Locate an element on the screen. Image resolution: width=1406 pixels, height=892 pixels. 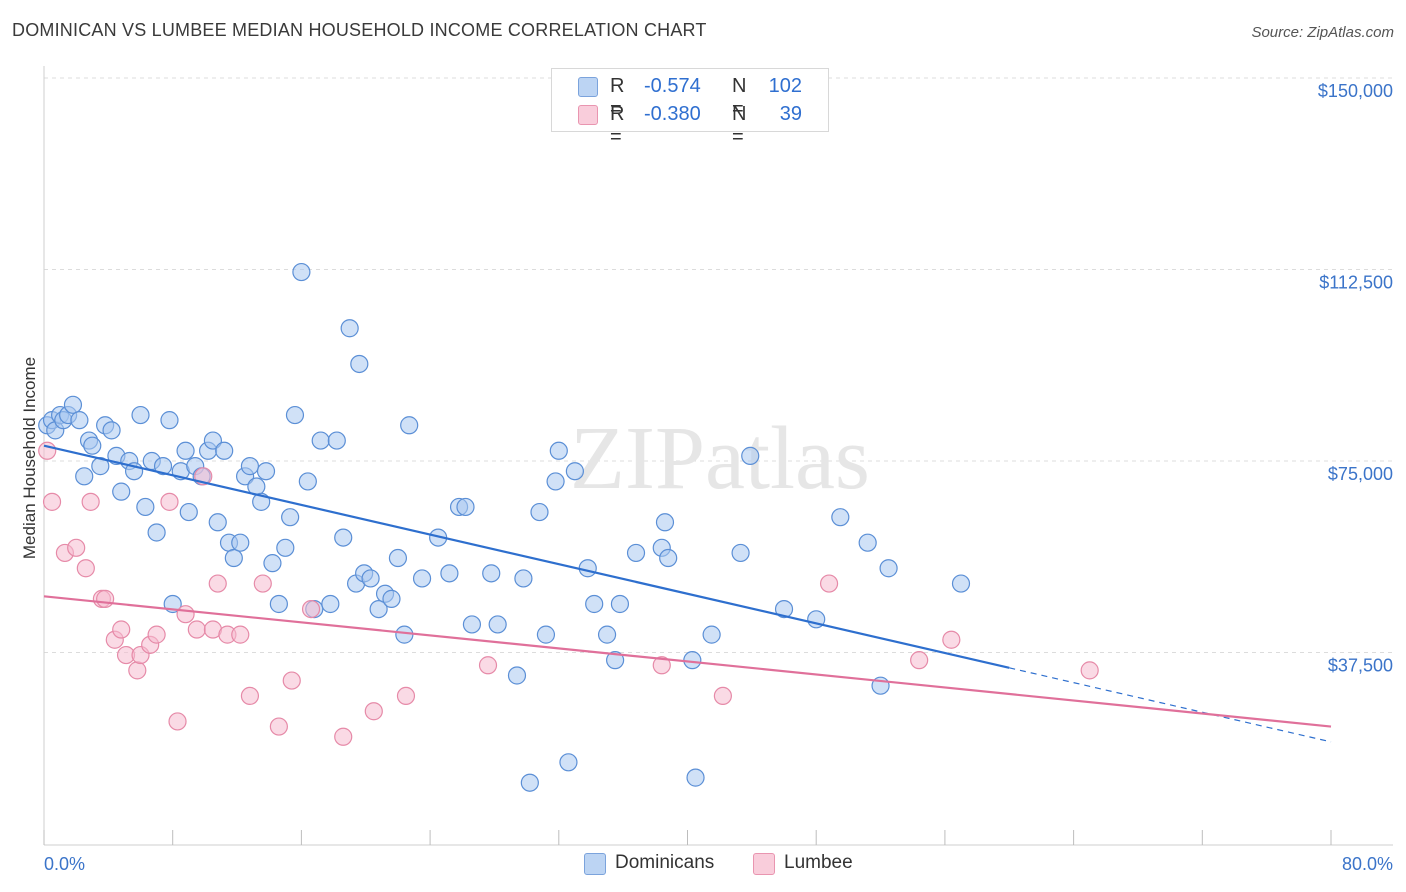
watermark: ZIPatlas is located at coordinates (720, 458).